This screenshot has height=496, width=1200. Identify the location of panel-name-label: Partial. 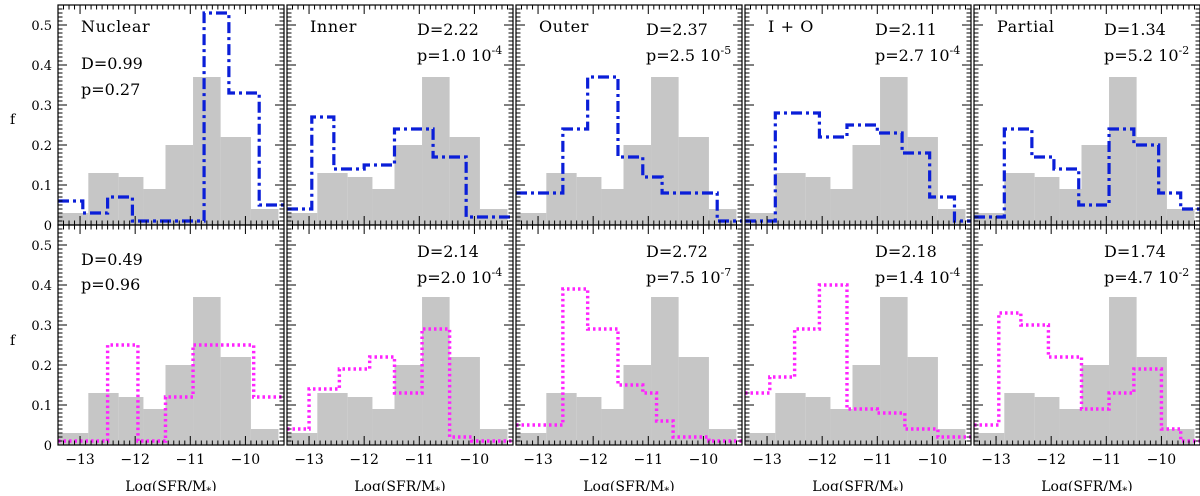
(1026, 26).